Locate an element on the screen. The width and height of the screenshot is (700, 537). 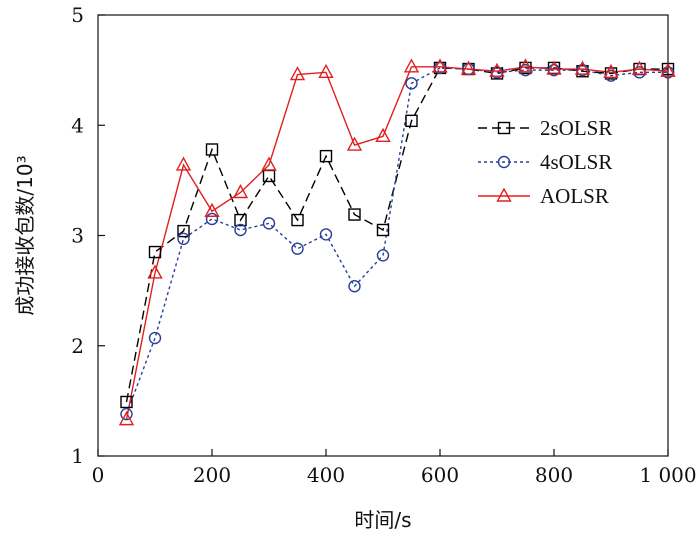
legend-marker-4sOLSR is located at coordinates (504, 162).